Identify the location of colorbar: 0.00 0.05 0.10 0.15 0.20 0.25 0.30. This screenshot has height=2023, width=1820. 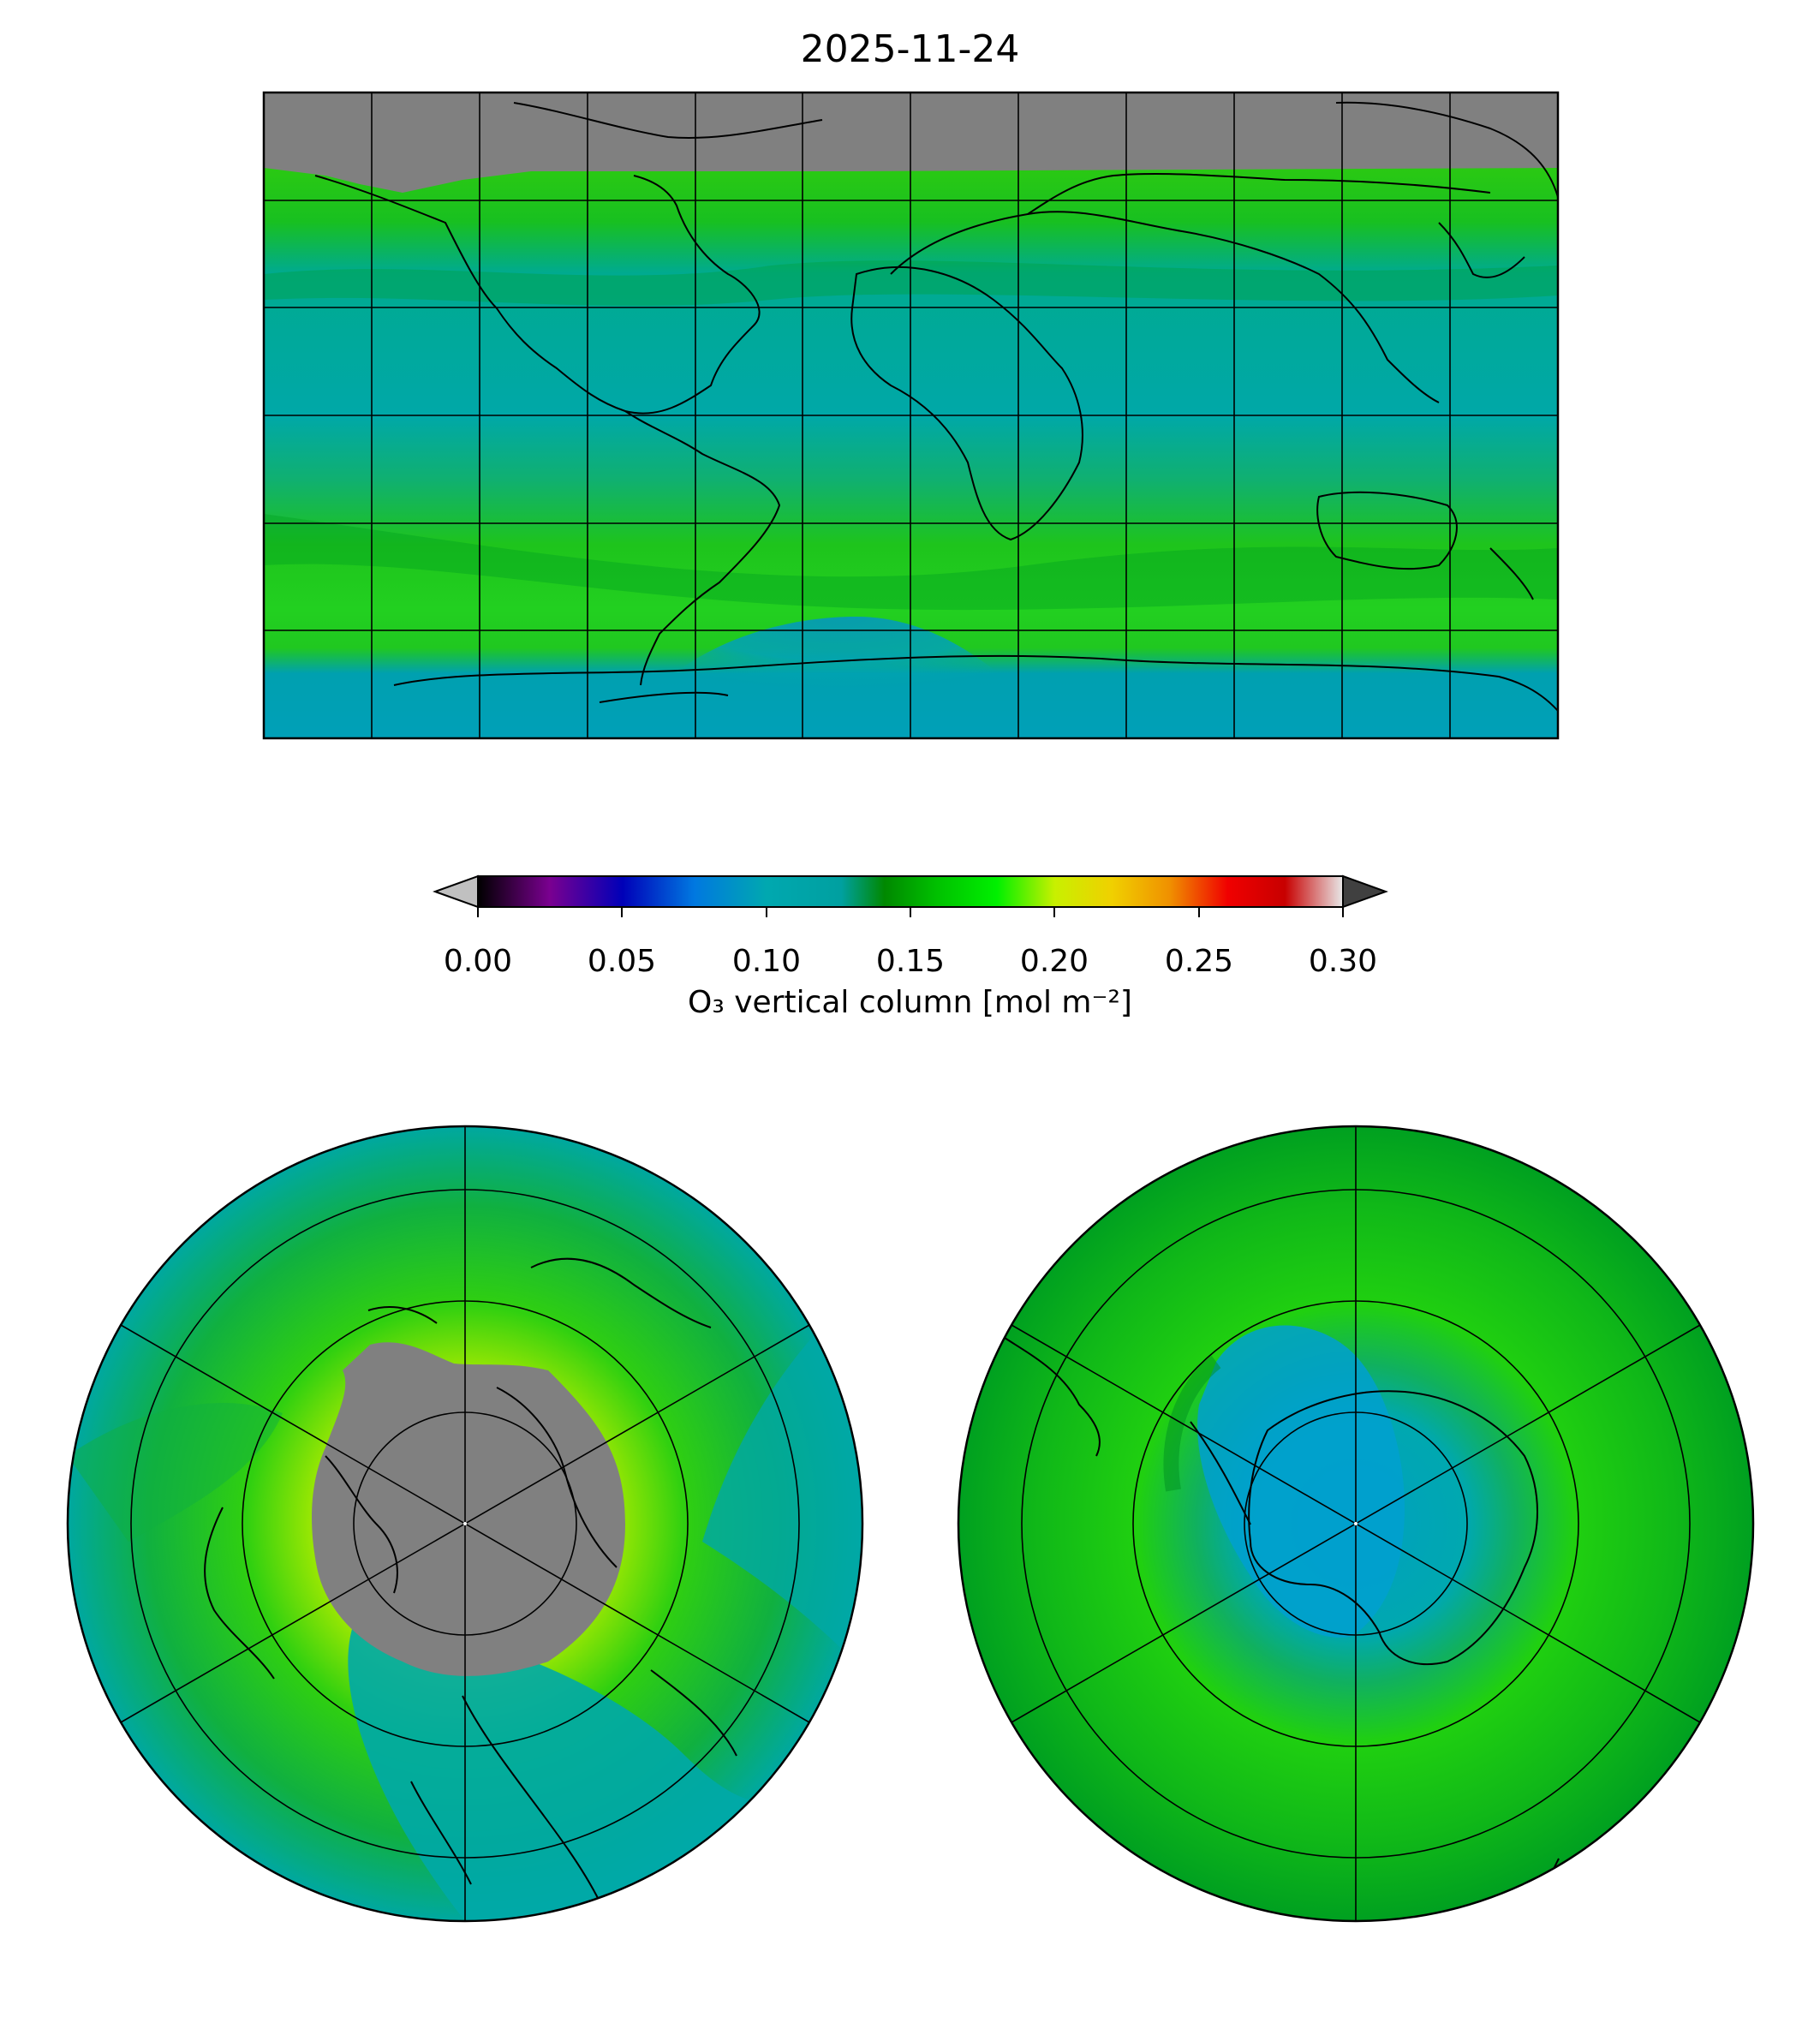
(911, 926).